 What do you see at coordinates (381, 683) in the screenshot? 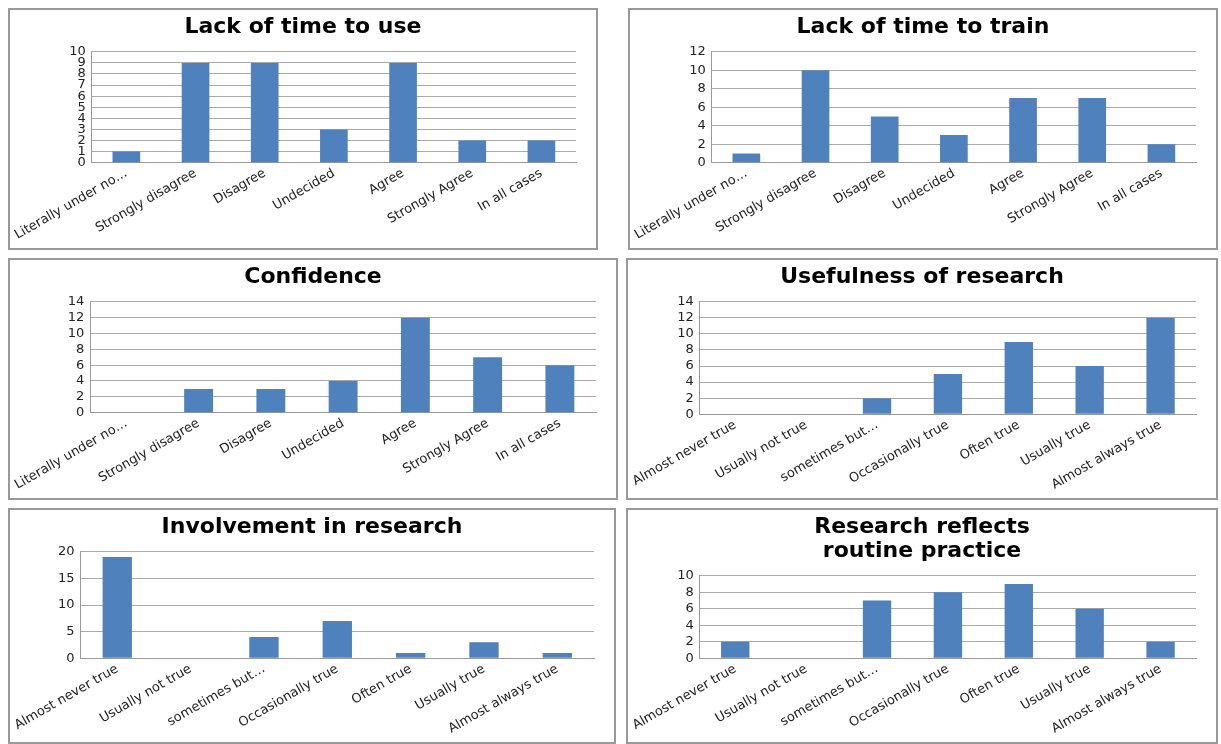
I see `x-tick-label: Often true` at bounding box center [381, 683].